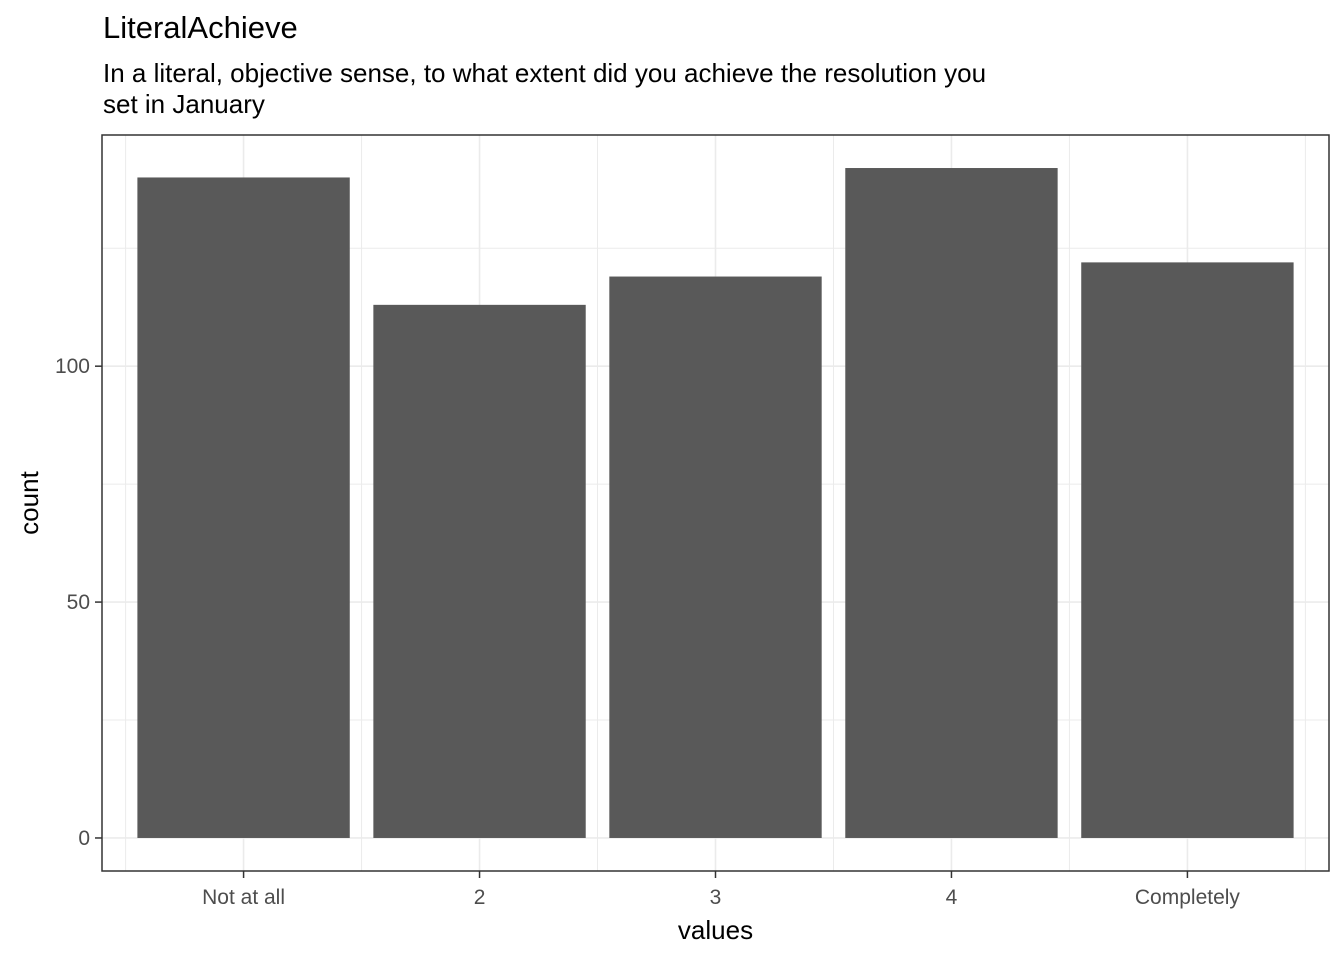 This screenshot has height=960, width=1344. Describe the element at coordinates (1187, 550) in the screenshot. I see `bar-completely` at that location.